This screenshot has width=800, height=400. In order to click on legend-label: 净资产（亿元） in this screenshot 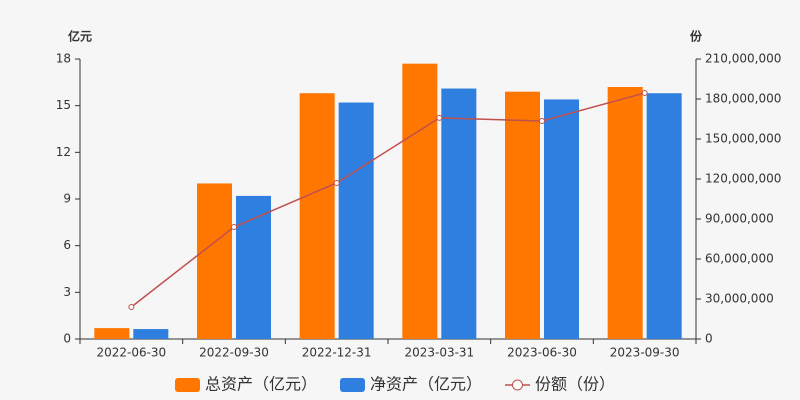, I will do `click(426, 384)`.